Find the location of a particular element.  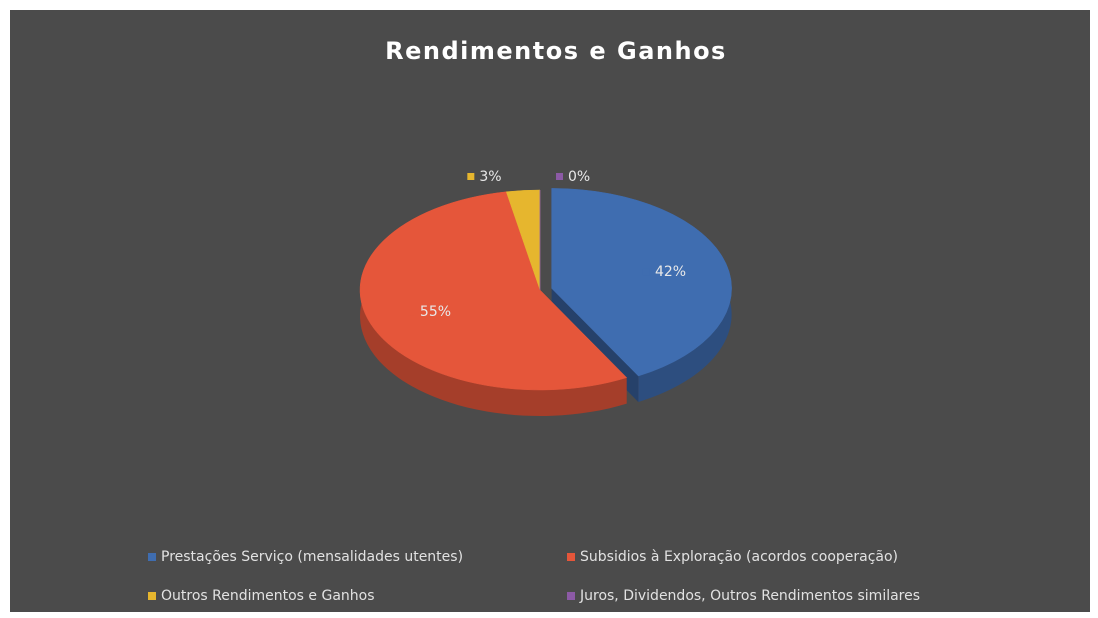

data-label: 3% is located at coordinates (490, 177).